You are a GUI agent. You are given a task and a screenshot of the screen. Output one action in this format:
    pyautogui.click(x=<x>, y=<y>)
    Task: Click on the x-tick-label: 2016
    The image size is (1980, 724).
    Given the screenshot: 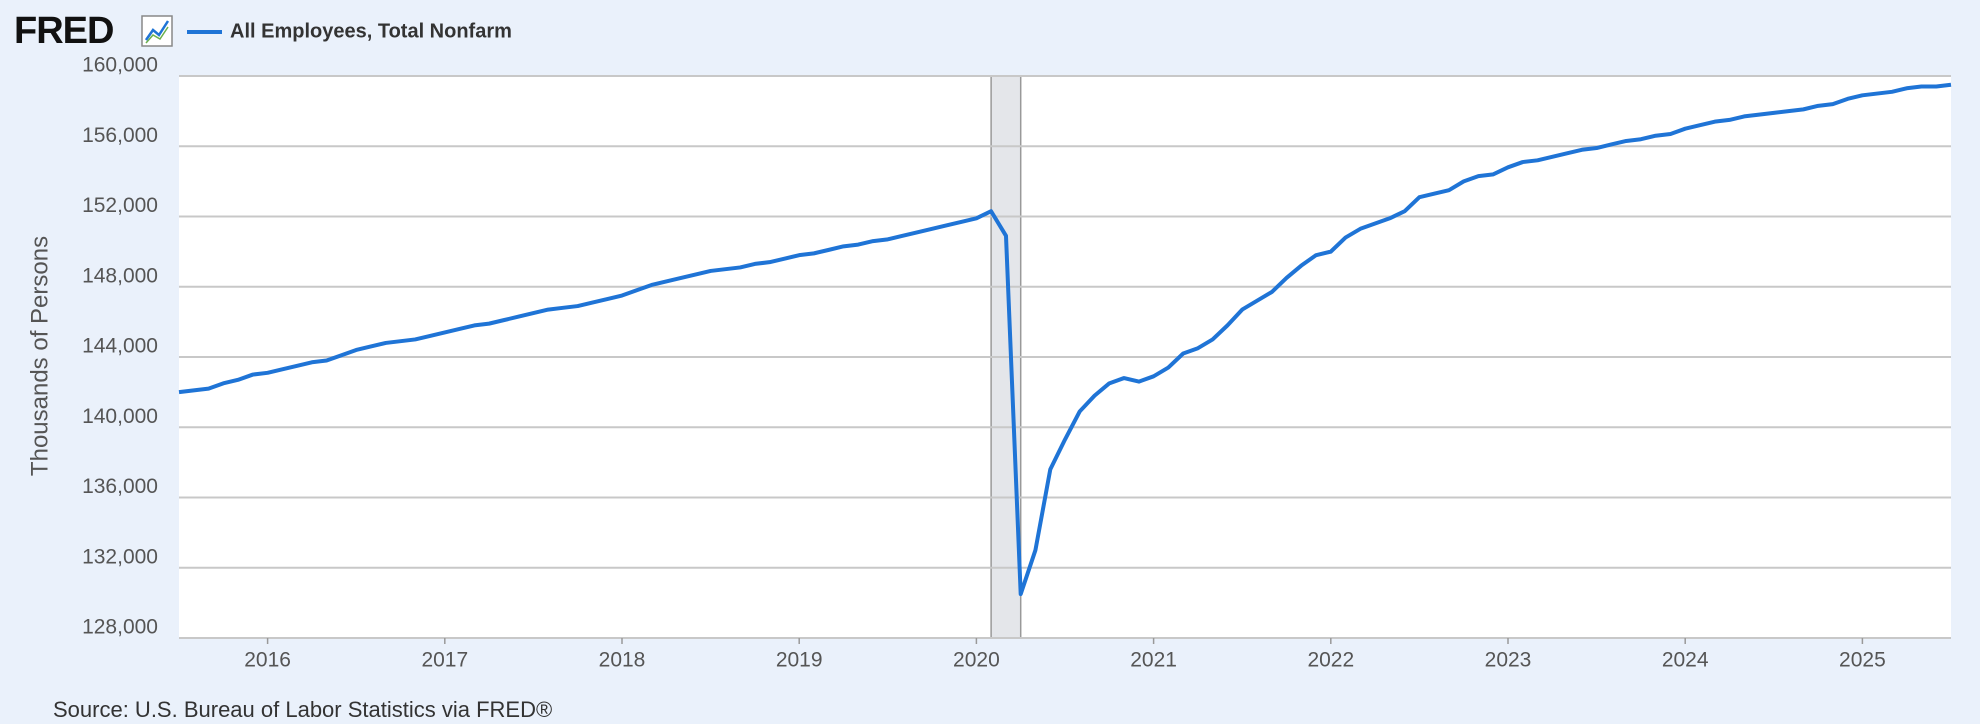 What is the action you would take?
    pyautogui.click(x=267, y=660)
    